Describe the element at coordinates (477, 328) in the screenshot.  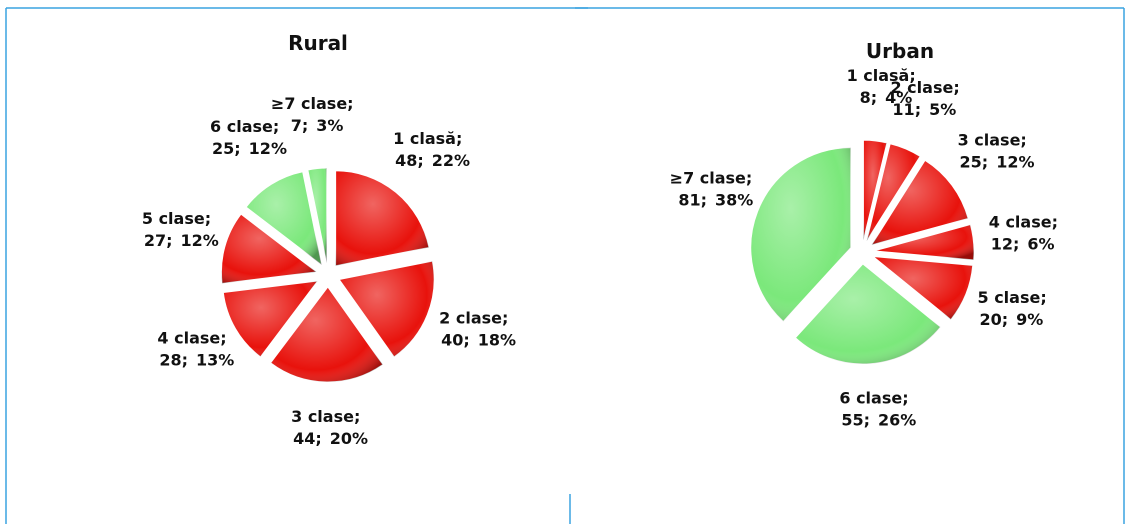
I see `data-label: 2 clase; 40; 18%` at that location.